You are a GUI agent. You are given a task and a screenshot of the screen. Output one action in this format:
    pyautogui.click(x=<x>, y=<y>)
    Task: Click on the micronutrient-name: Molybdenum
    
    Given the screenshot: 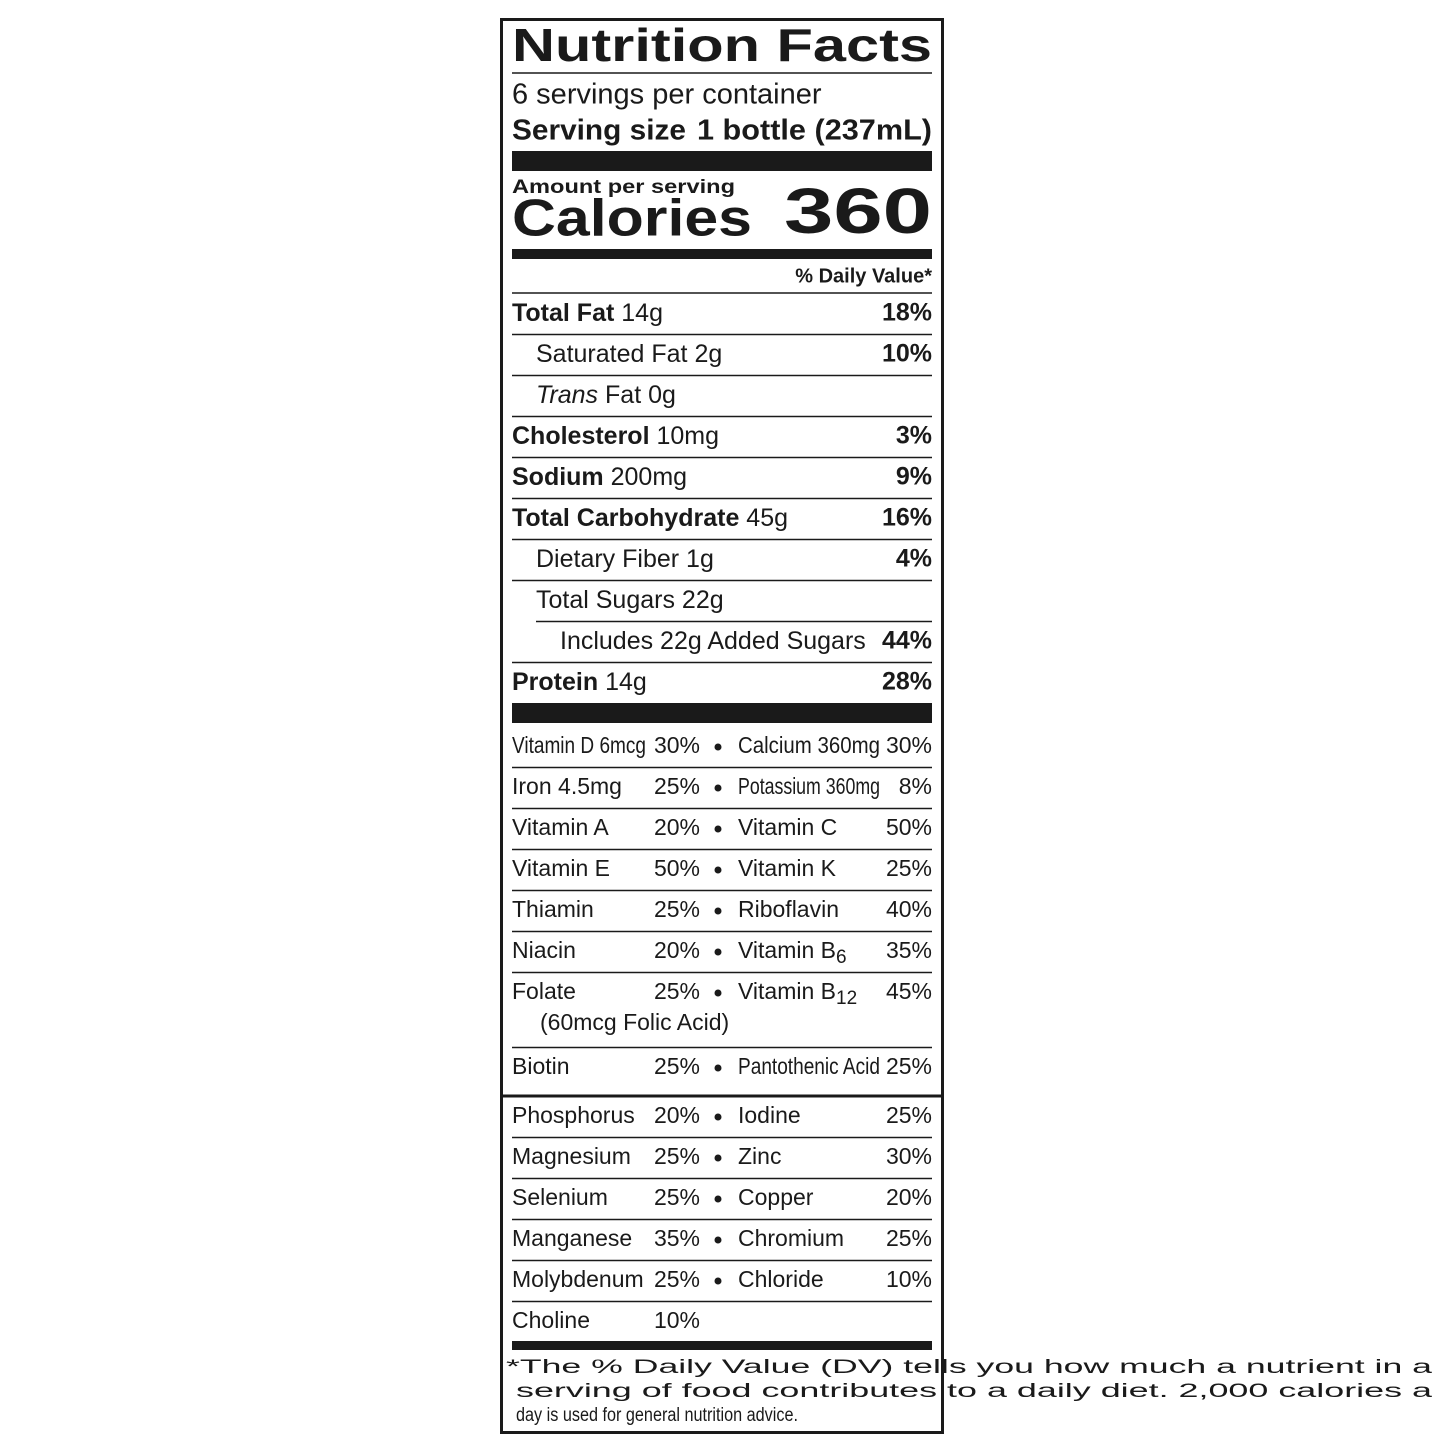 What is the action you would take?
    pyautogui.click(x=578, y=1279)
    